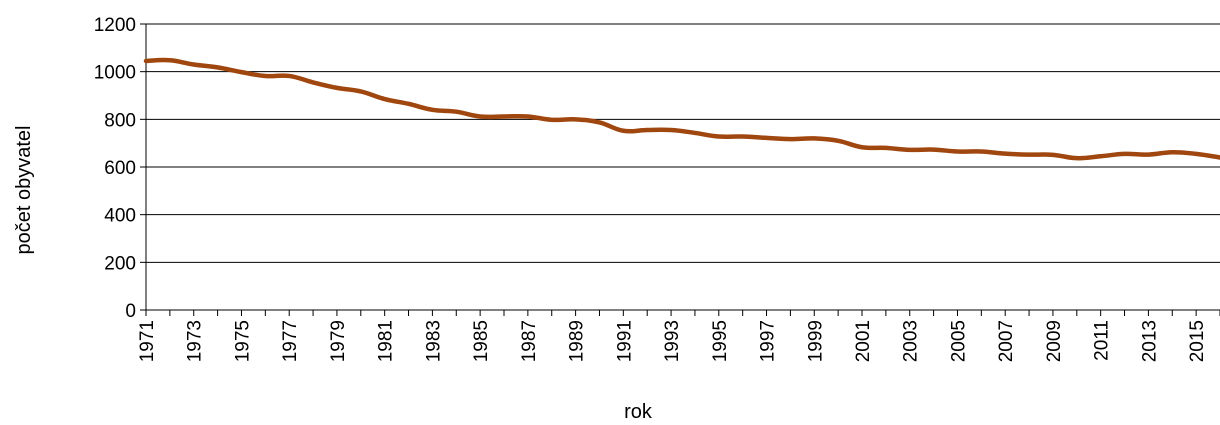 This screenshot has width=1220, height=425. What do you see at coordinates (147, 341) in the screenshot?
I see `x-tick-label: 1971` at bounding box center [147, 341].